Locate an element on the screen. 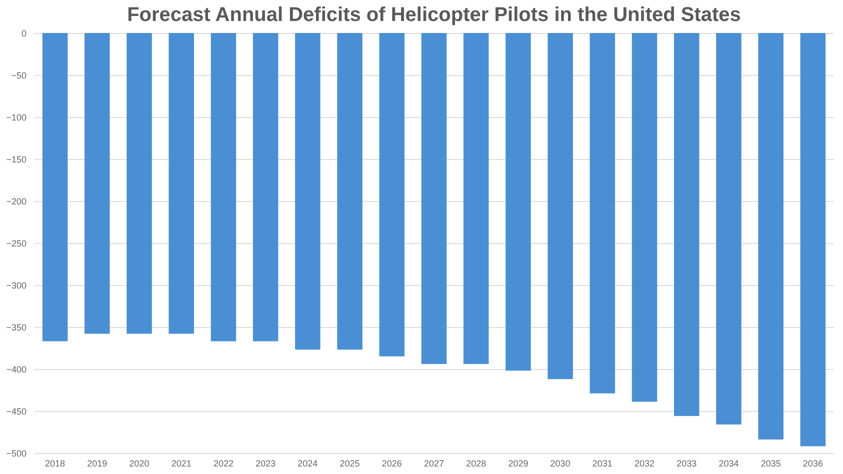  y-tick-label: −100 is located at coordinates (16, 117).